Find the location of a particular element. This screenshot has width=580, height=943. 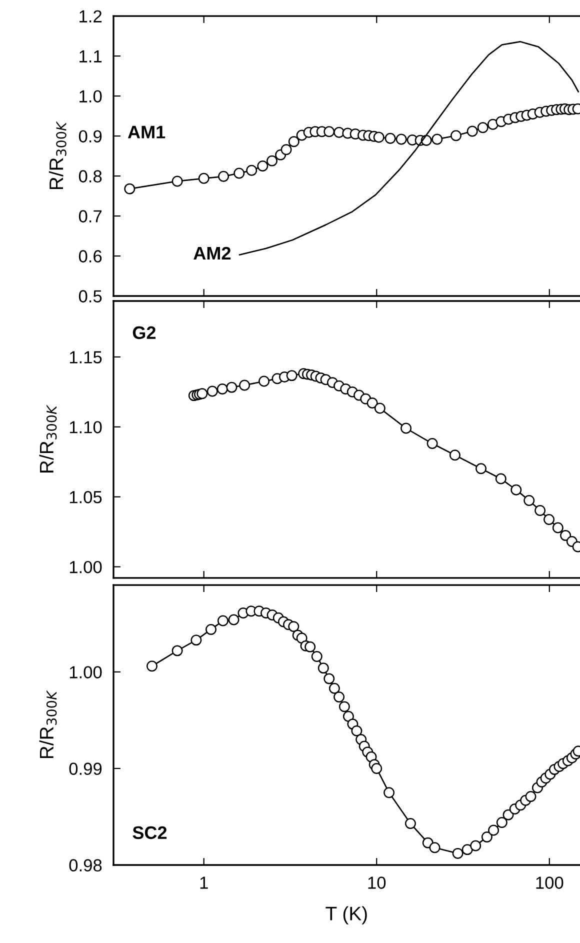

y-tick-label: 0.99 is located at coordinates (85, 768).